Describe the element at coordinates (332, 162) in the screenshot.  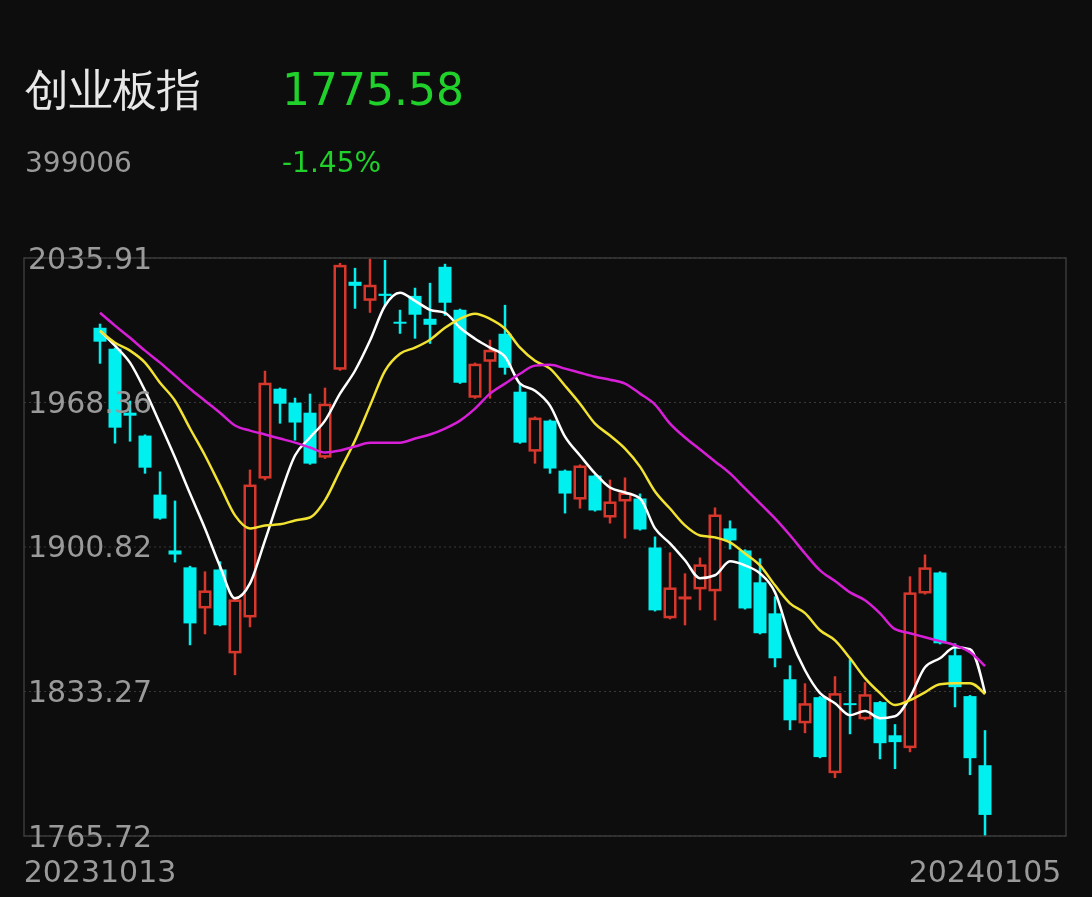
I see `text: -1.45%` at that location.